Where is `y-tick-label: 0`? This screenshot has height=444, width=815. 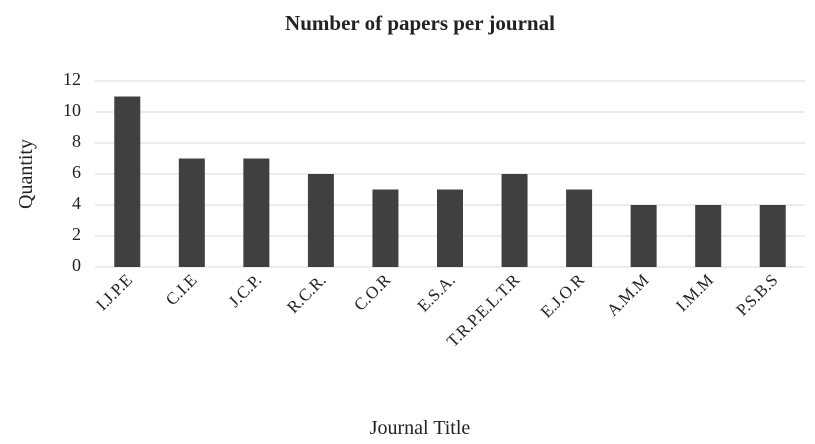 y-tick-label: 0 is located at coordinates (76, 265).